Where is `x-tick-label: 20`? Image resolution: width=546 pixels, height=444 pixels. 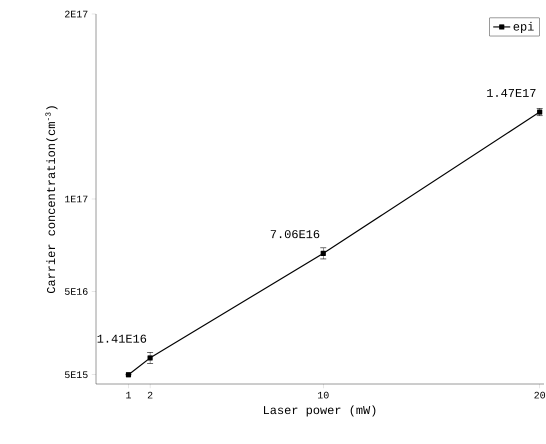 x-tick-label: 20 is located at coordinates (540, 395).